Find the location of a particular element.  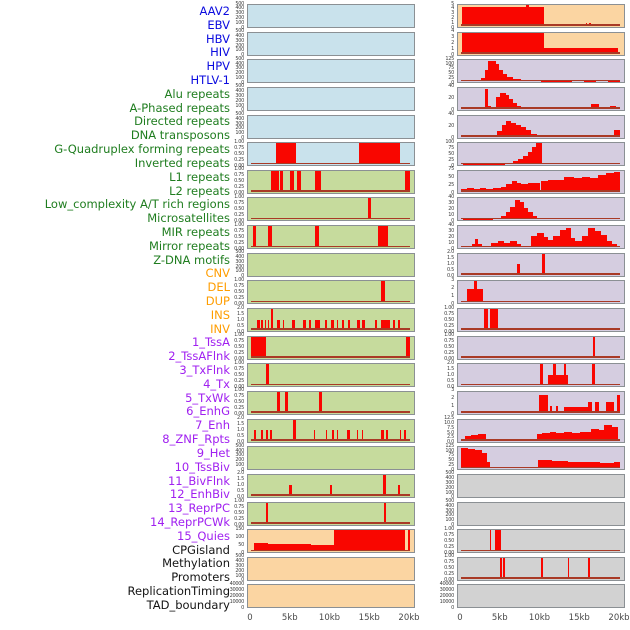

y-tick-label: 0.25 is located at coordinates (239, 519).